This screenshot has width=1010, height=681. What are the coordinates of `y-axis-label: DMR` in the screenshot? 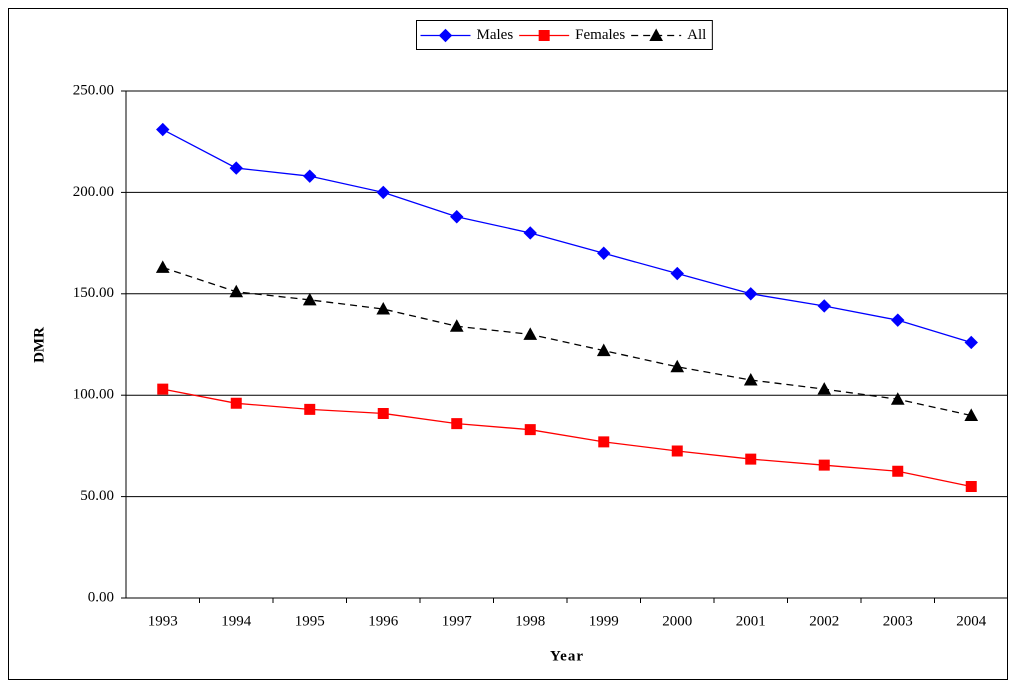 It's located at (39, 345).